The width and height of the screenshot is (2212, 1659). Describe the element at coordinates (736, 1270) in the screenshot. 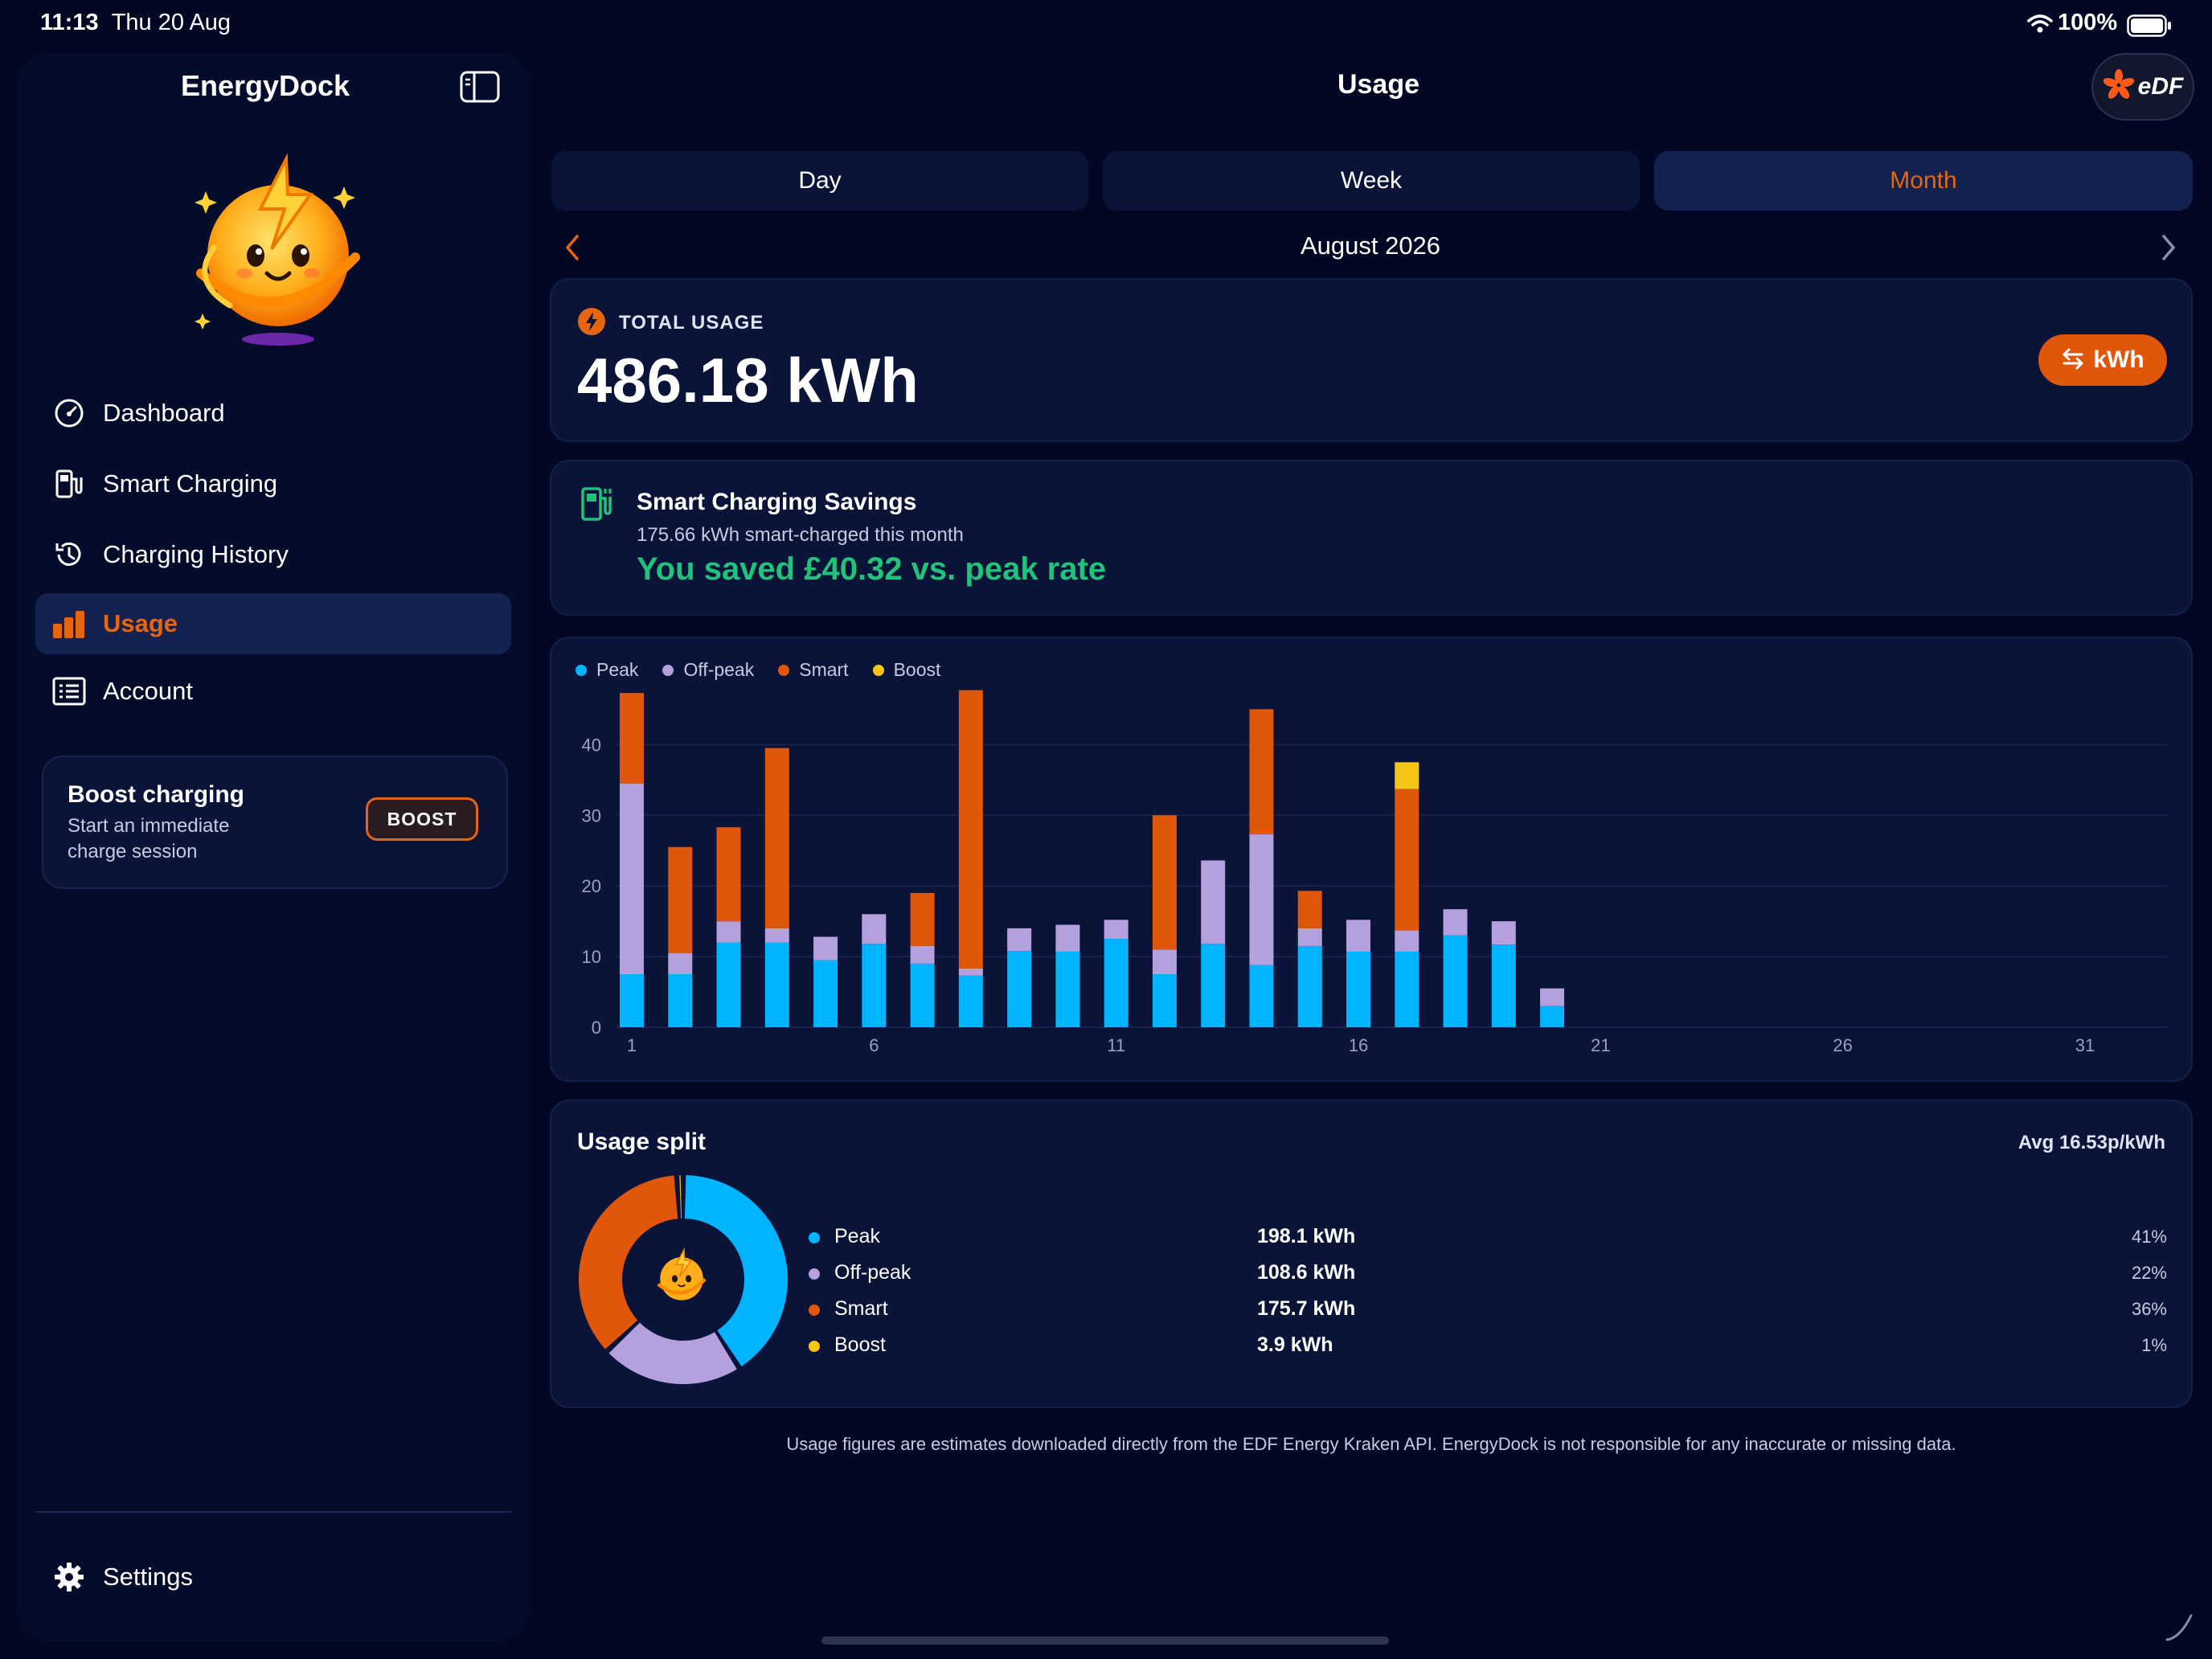

I see `donut-slice-peak` at that location.